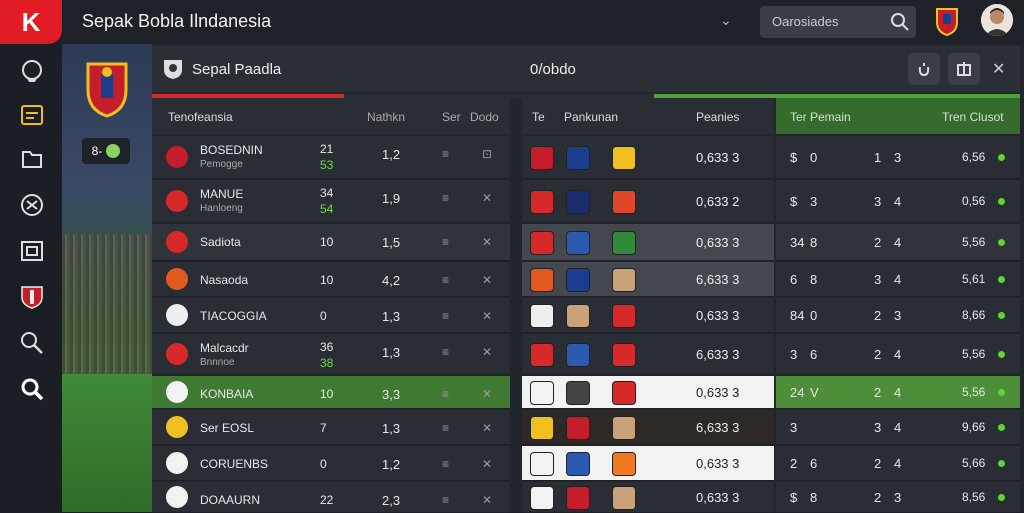  I want to click on player-name: Nasaoda, so click(224, 280).